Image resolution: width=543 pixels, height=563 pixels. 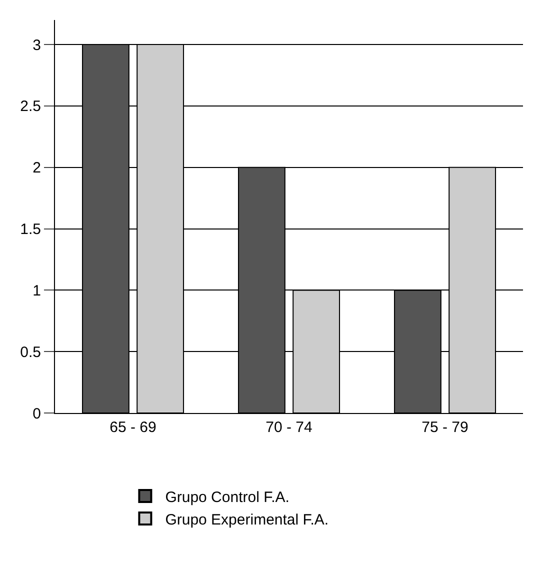 What do you see at coordinates (36, 291) in the screenshot?
I see `y-tick-label: 1` at bounding box center [36, 291].